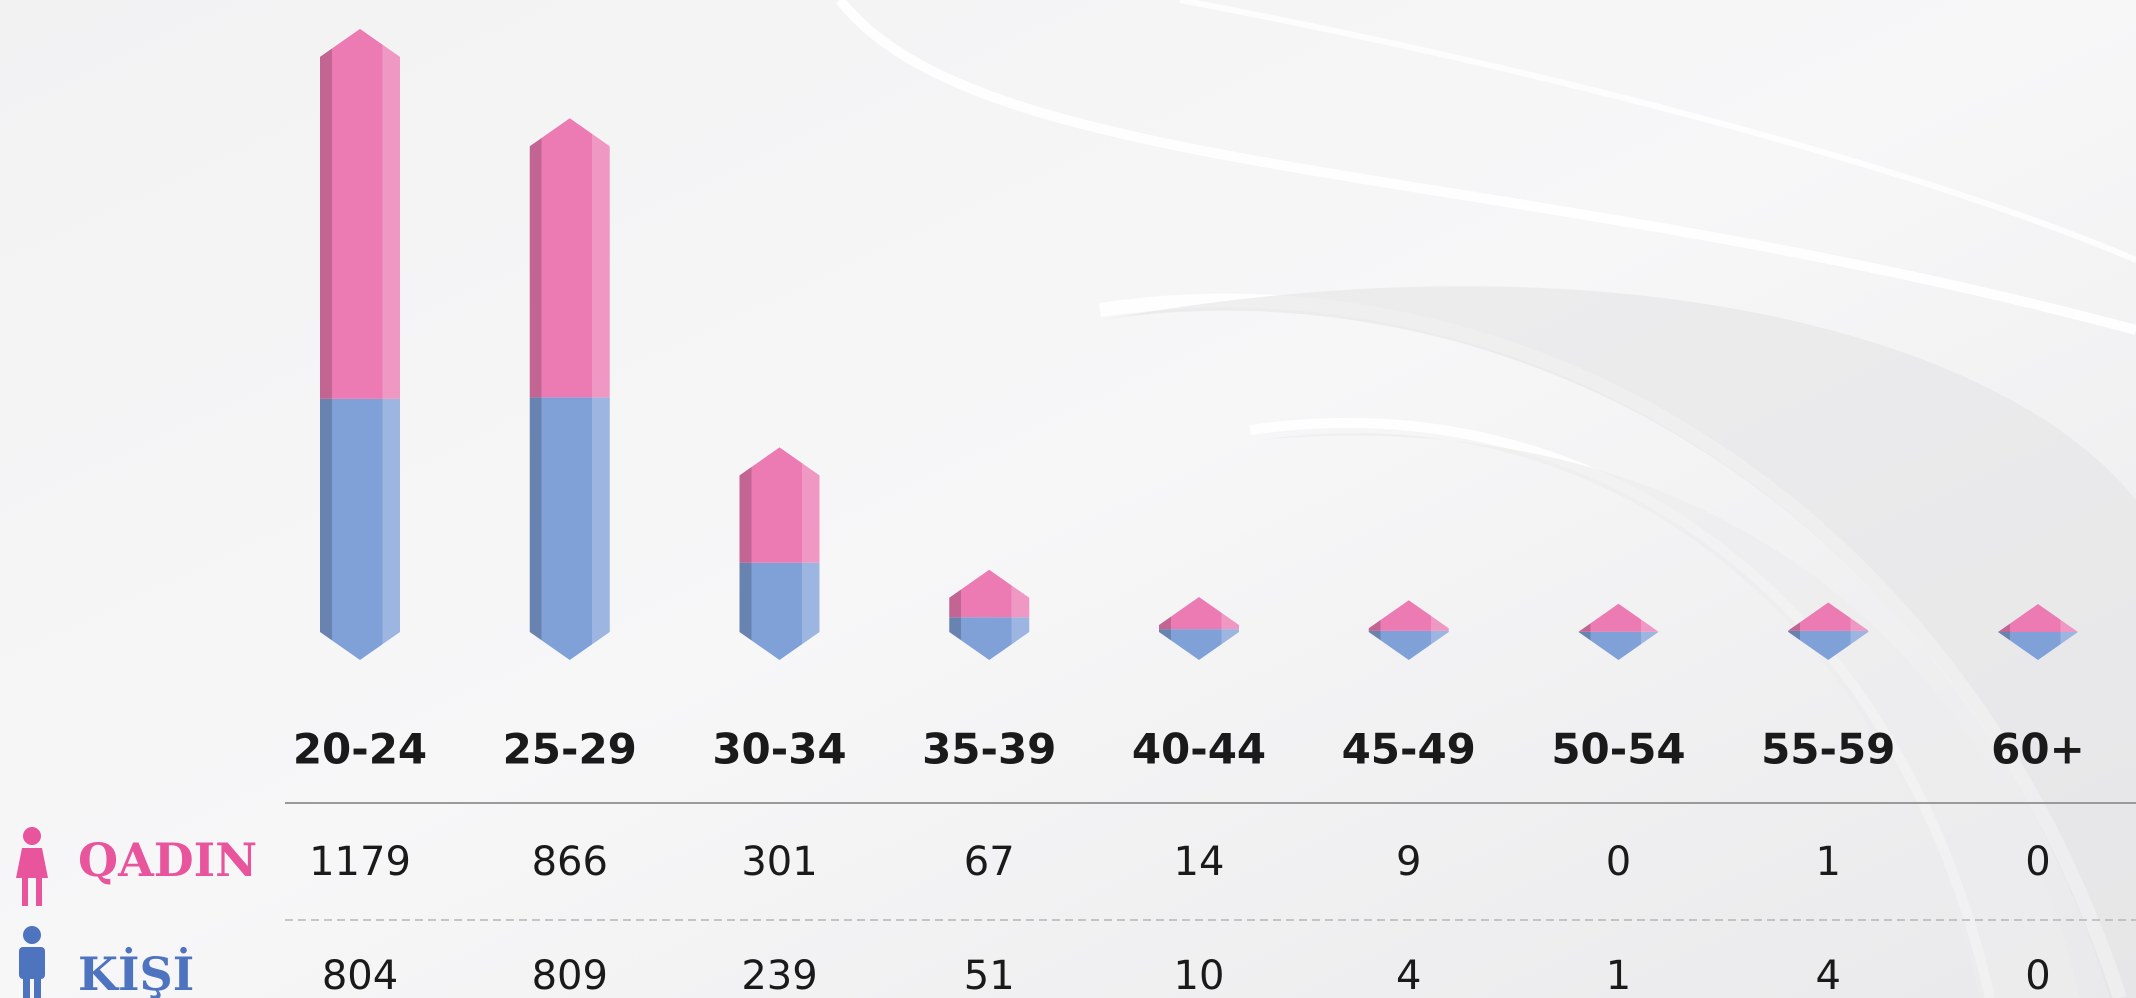  Describe the element at coordinates (779, 749) in the screenshot. I see `x-tick-label: 30-34` at that location.